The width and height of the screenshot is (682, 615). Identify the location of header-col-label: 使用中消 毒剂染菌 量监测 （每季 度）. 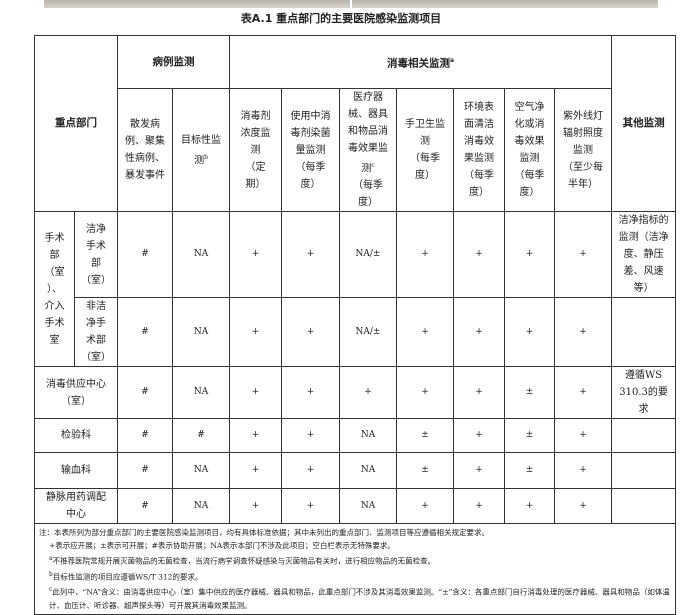
(310, 150).